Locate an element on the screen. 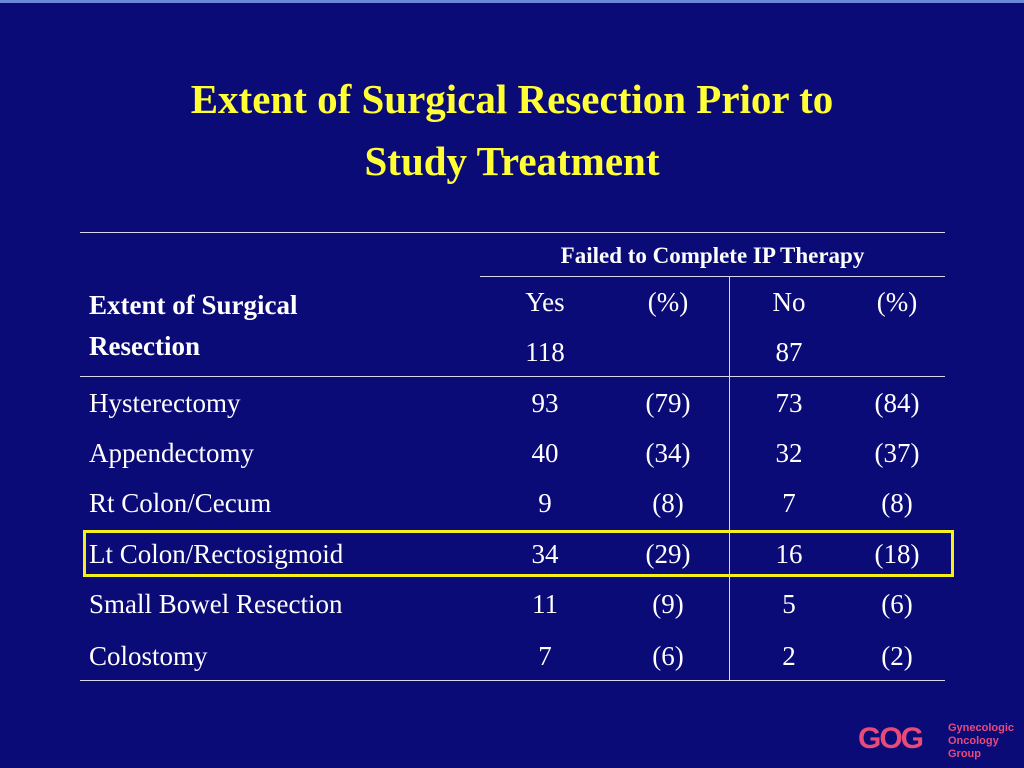 The width and height of the screenshot is (1024, 768). cell-no-pct: (37) is located at coordinates (897, 453).